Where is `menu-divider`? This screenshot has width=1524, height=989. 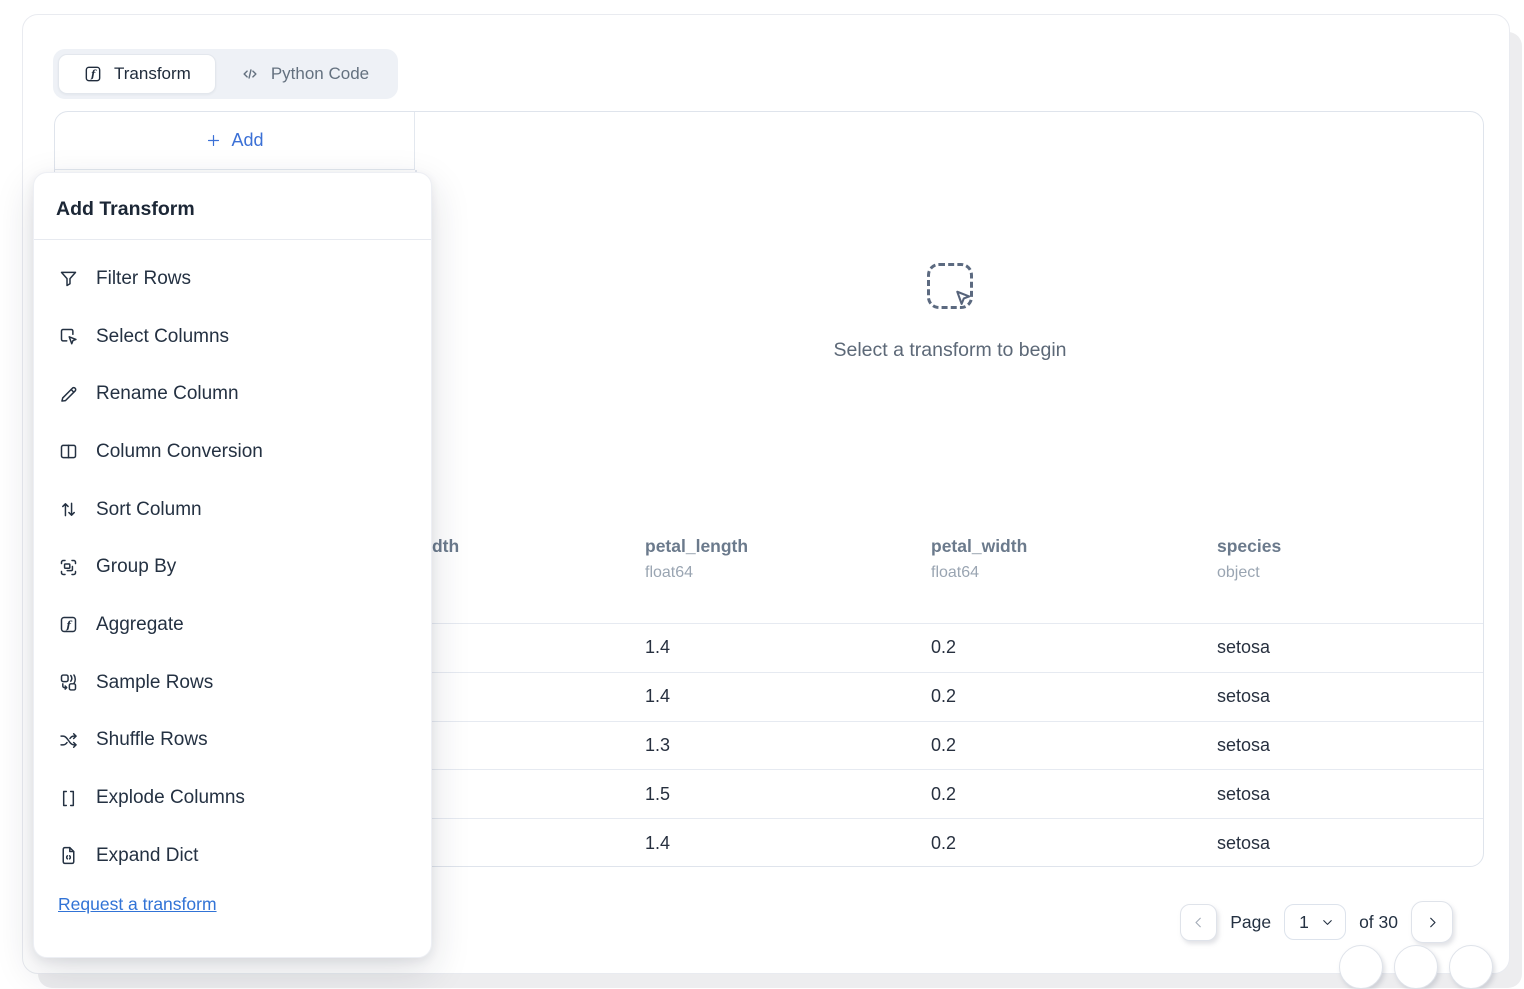
menu-divider is located at coordinates (232, 239).